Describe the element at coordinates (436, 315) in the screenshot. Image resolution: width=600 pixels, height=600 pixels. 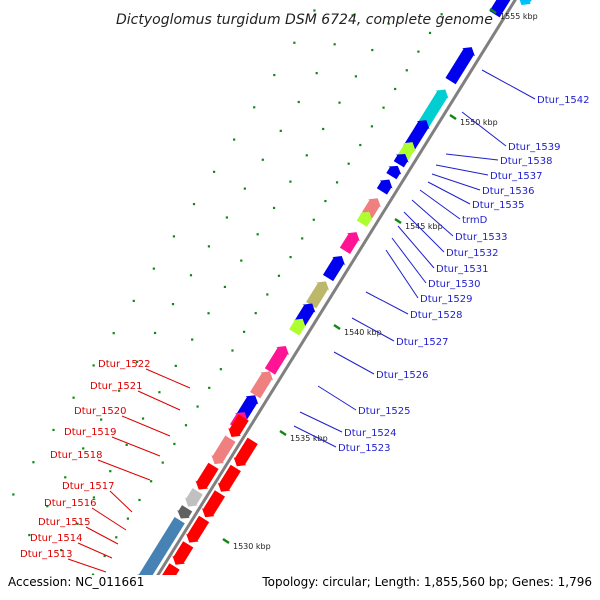
I see `forward-gene-label: Dtur_1528` at that location.